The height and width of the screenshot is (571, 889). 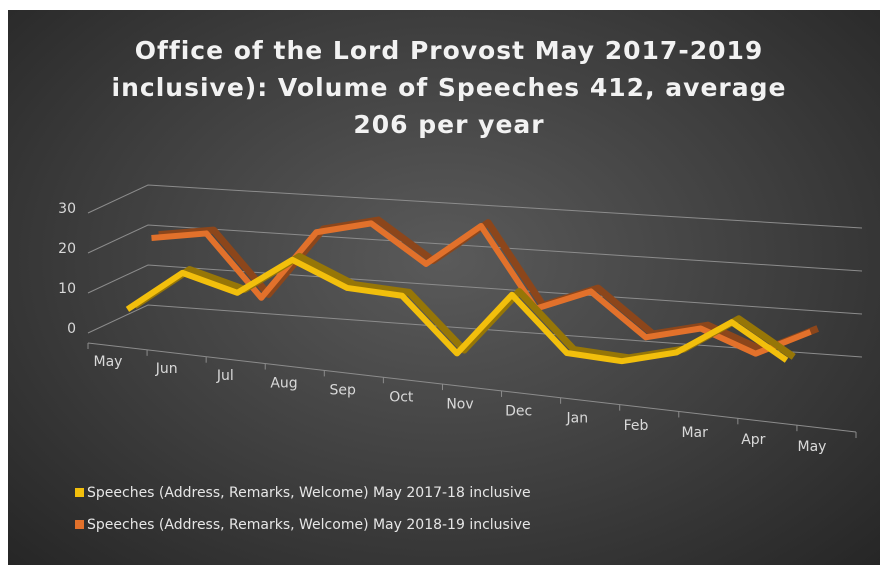 I want to click on x-tick-label: Apr, so click(x=753, y=440).